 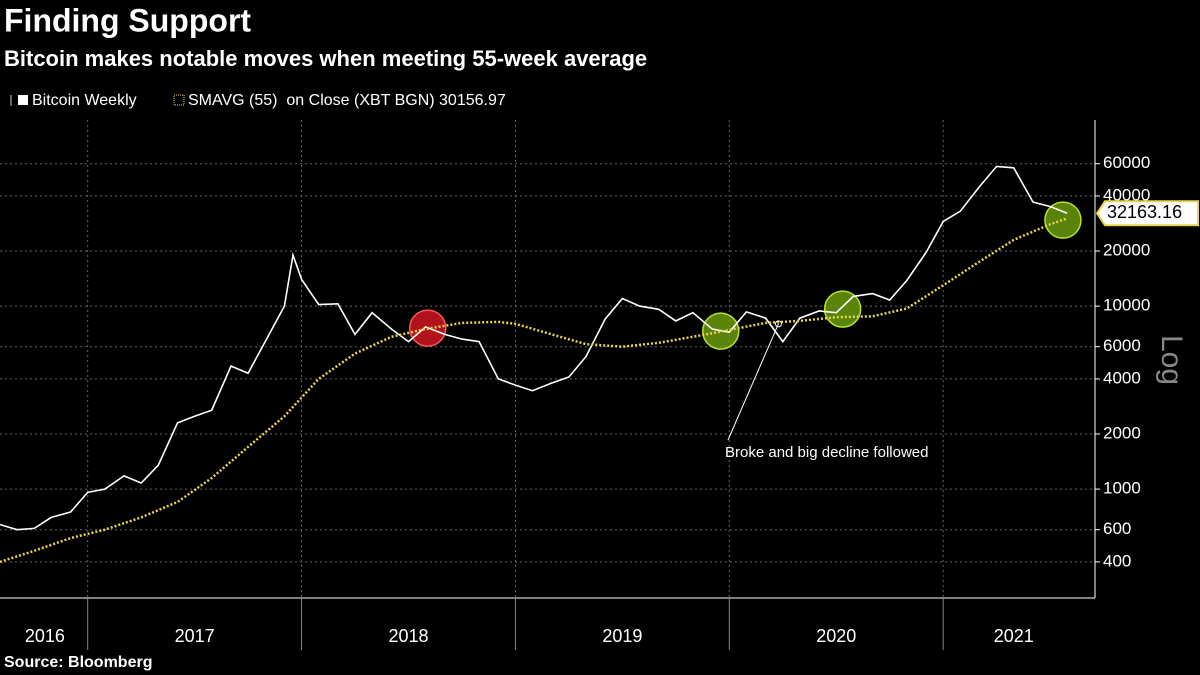 I want to click on x-tick-label: 2016, so click(x=45, y=636).